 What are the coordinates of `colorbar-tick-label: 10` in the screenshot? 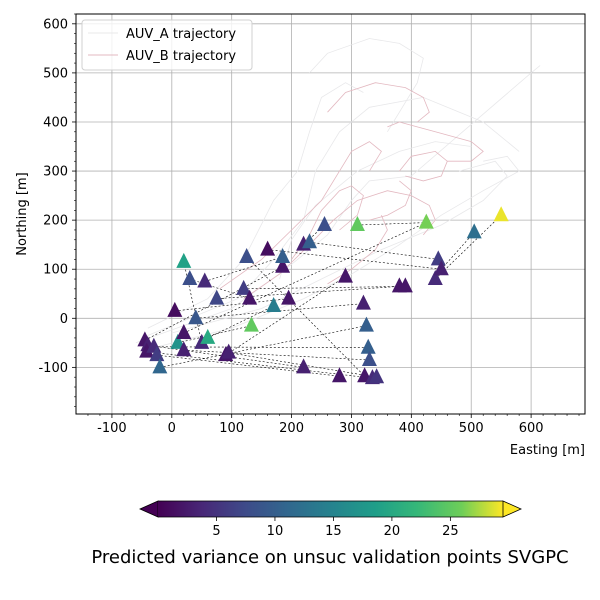 It's located at (275, 531).